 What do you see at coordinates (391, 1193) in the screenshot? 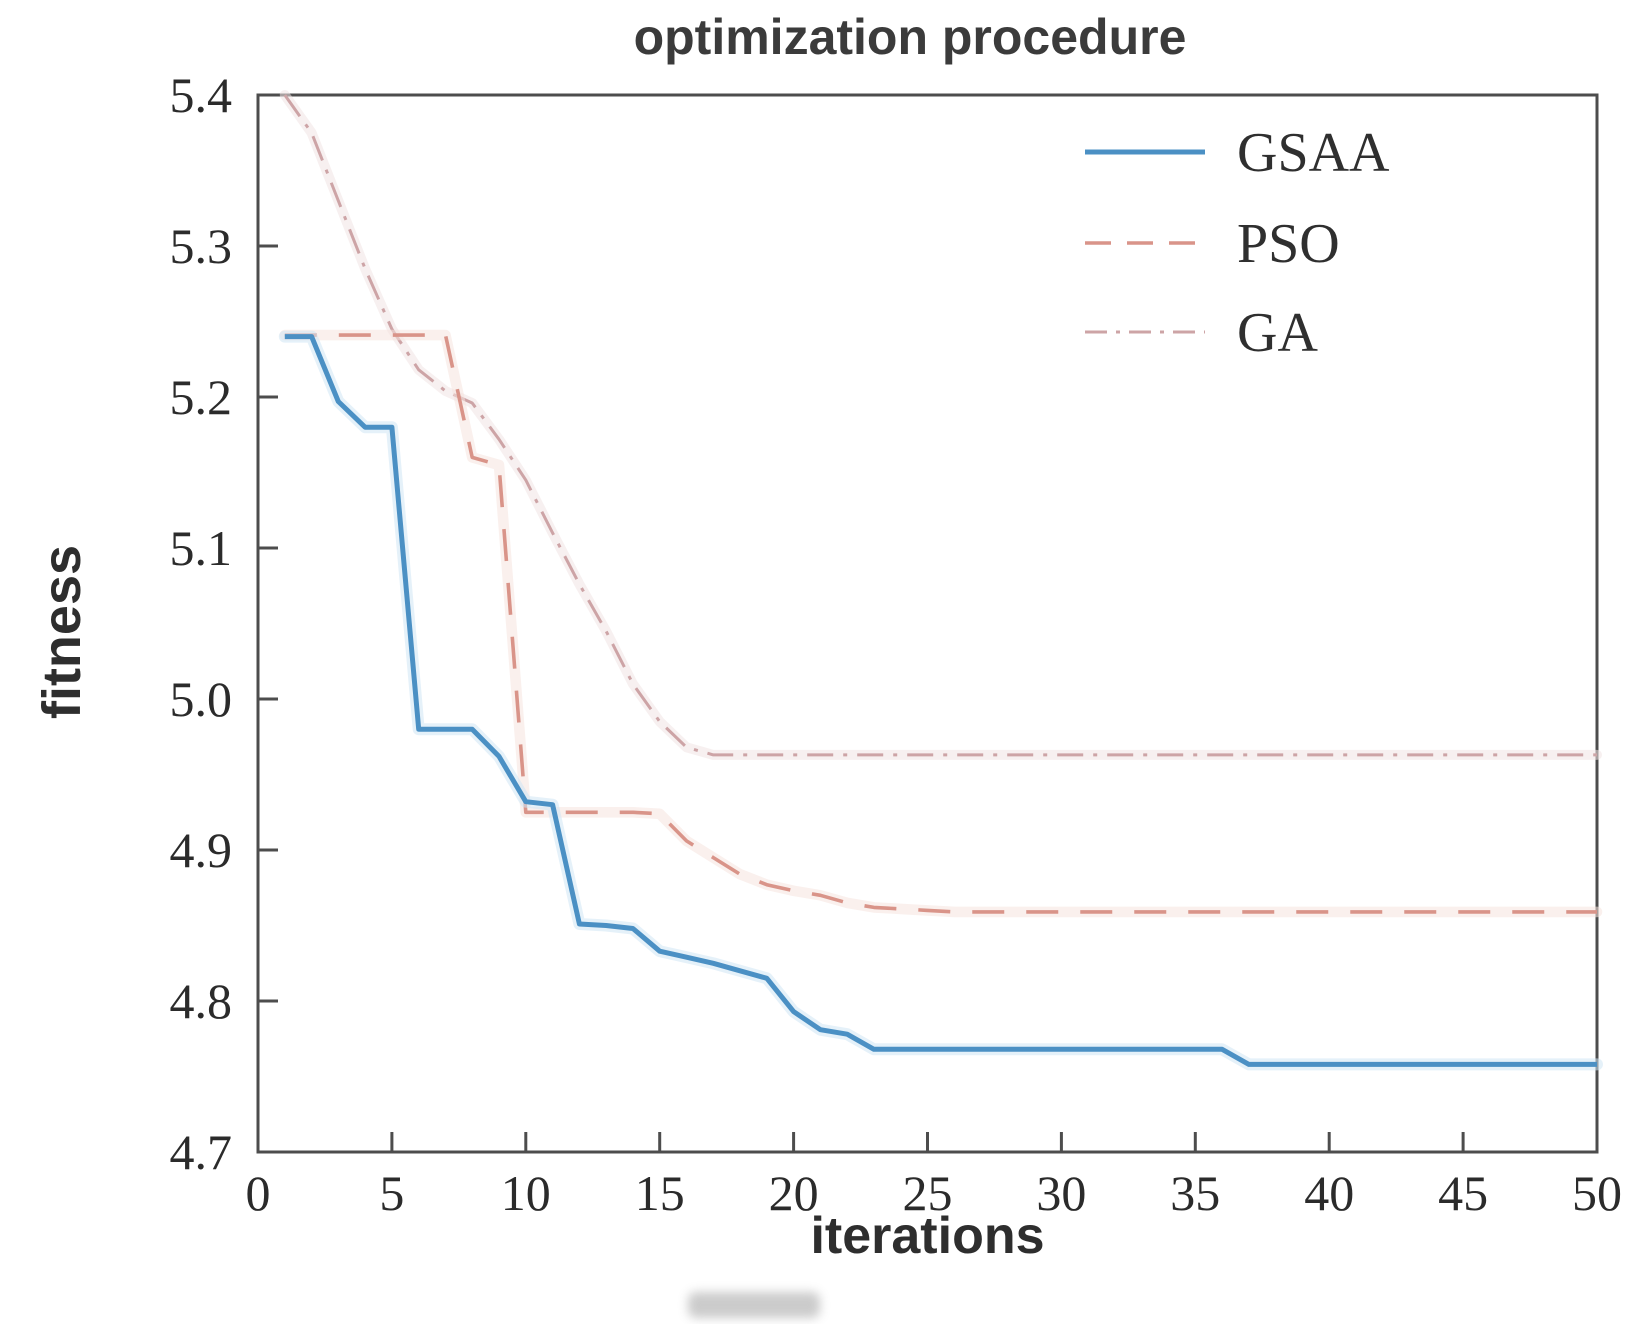
I see `x-tick-label: 5` at bounding box center [391, 1193].